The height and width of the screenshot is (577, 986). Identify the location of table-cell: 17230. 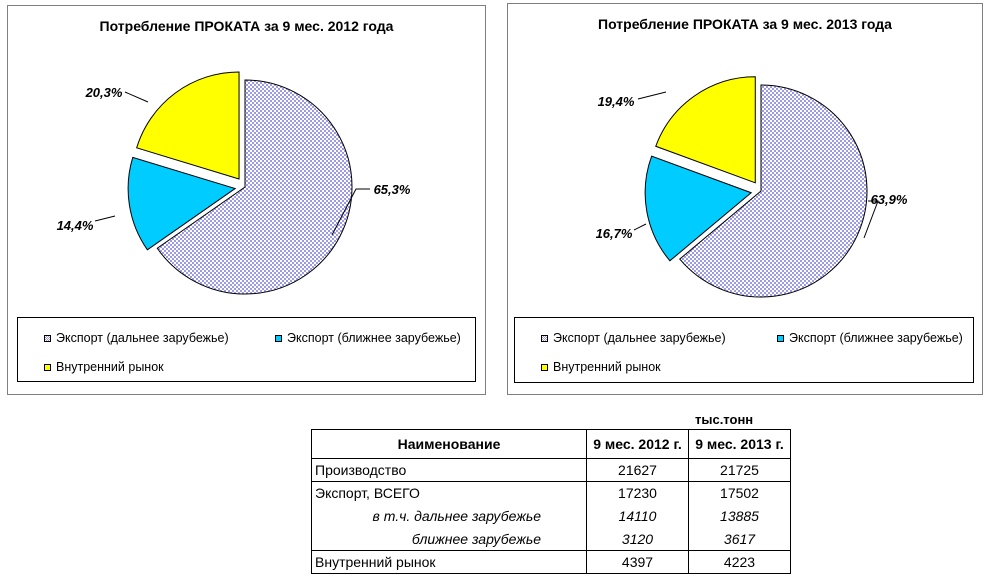
(637, 493).